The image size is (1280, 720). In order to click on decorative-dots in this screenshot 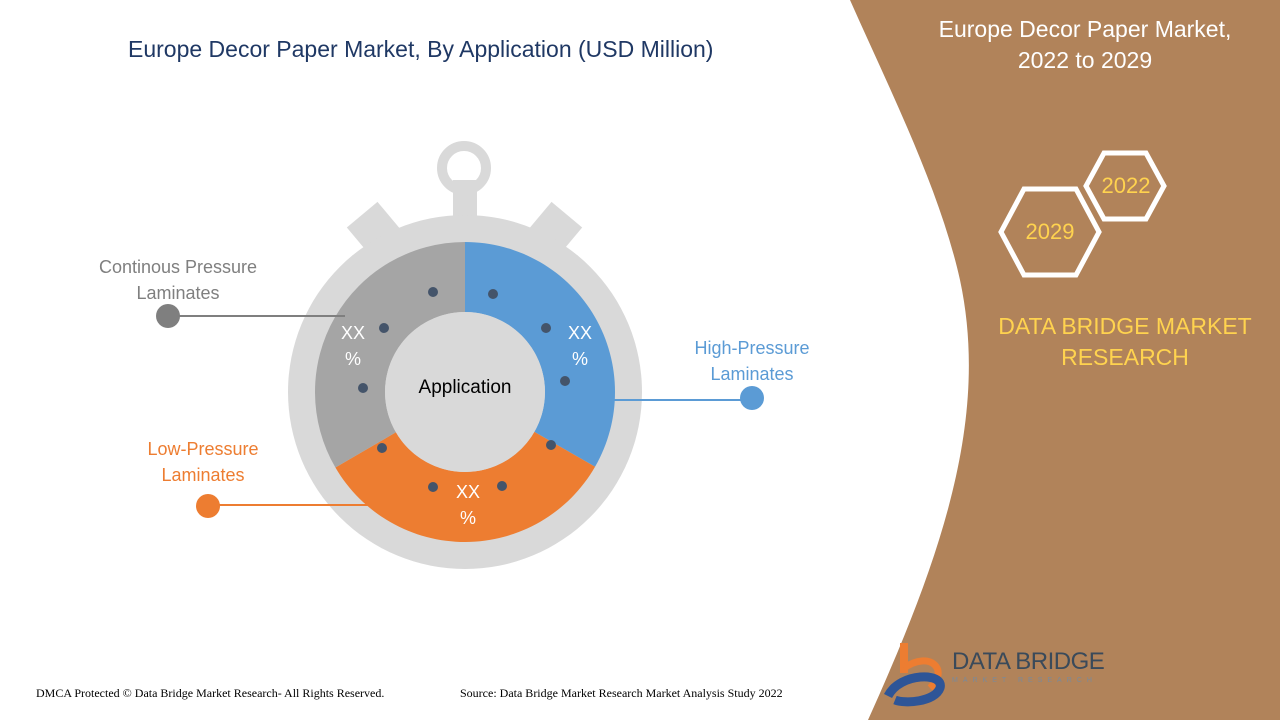, I will do `click(464, 389)`.